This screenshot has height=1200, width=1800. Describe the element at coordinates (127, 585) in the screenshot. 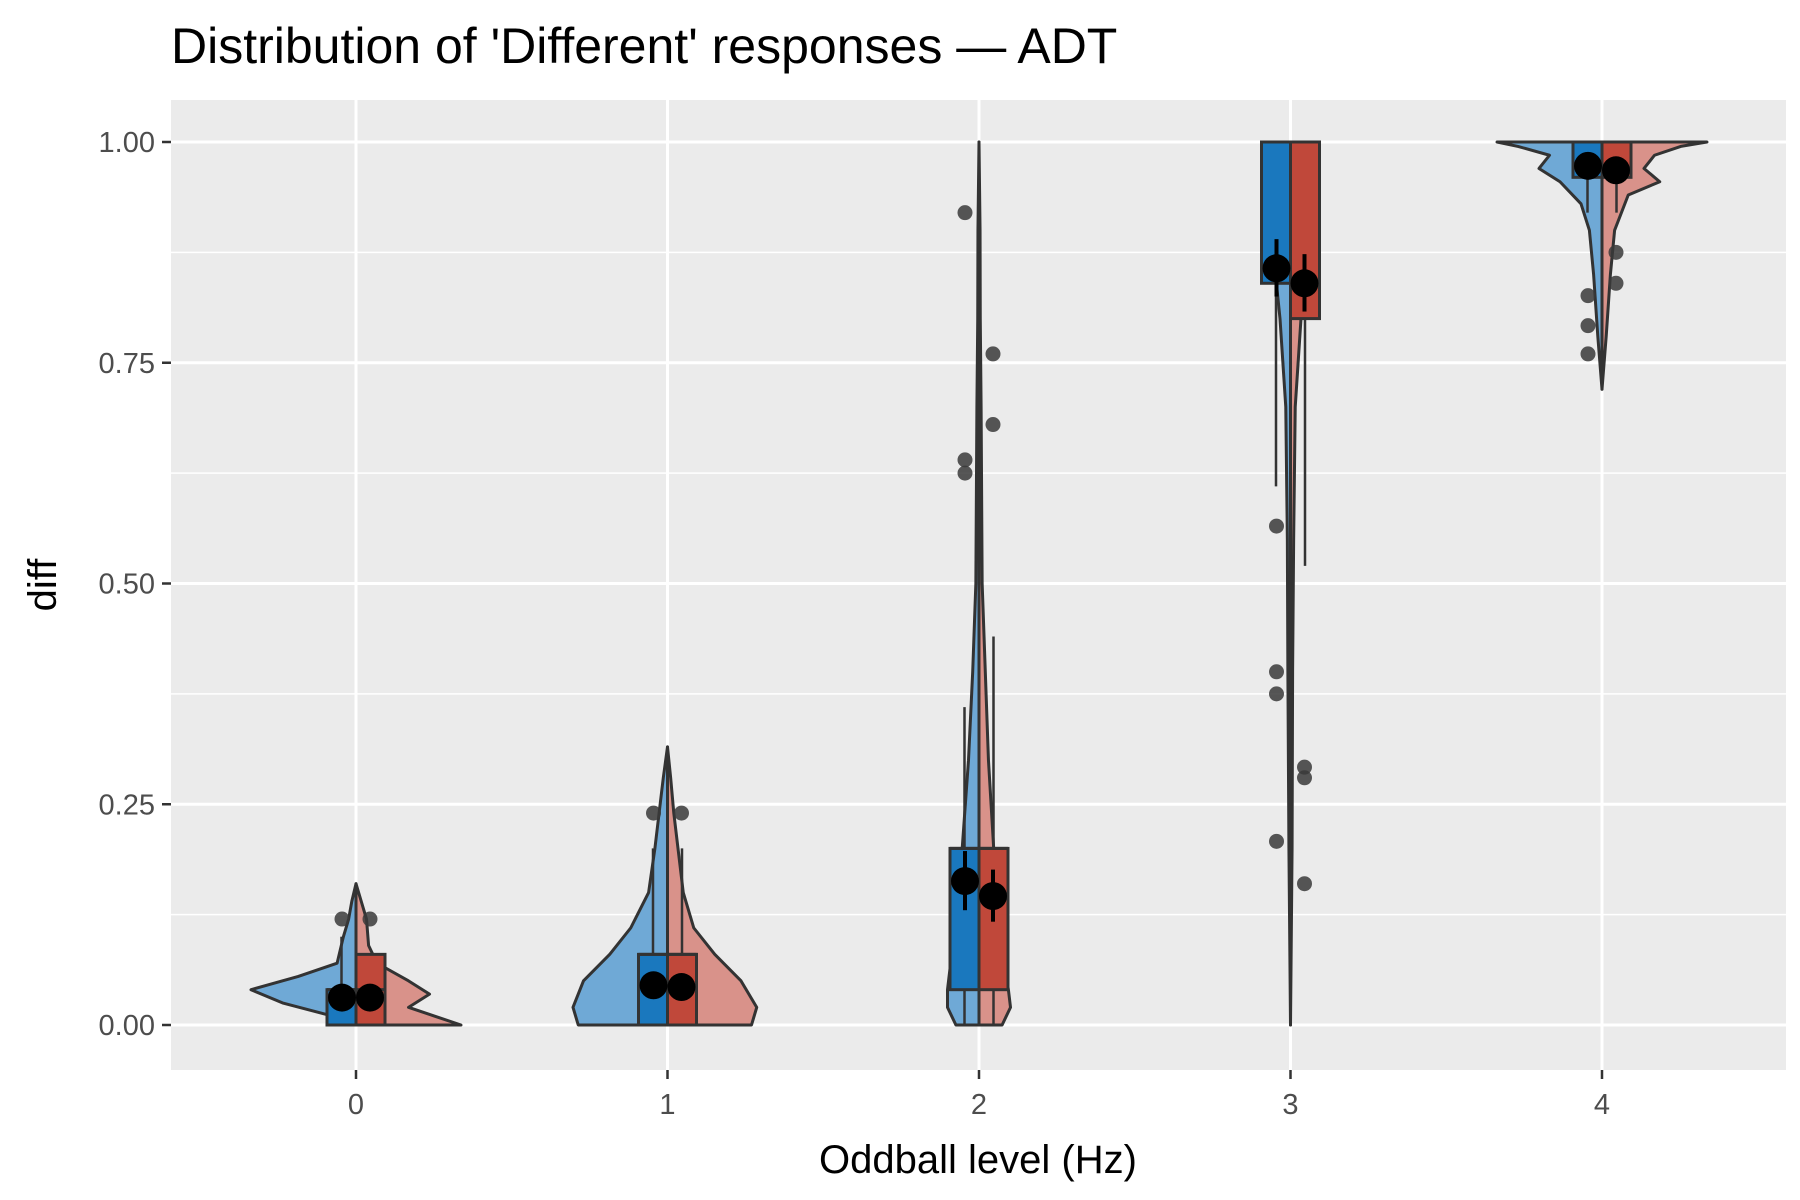

I see `y-tick-label: 0.50` at that location.